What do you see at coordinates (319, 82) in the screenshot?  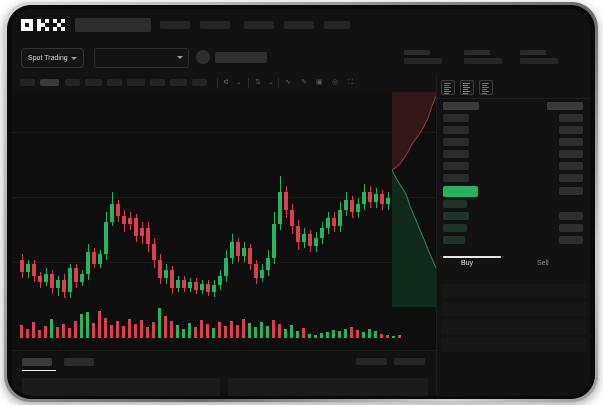 I see `camera-icon: ▣` at bounding box center [319, 82].